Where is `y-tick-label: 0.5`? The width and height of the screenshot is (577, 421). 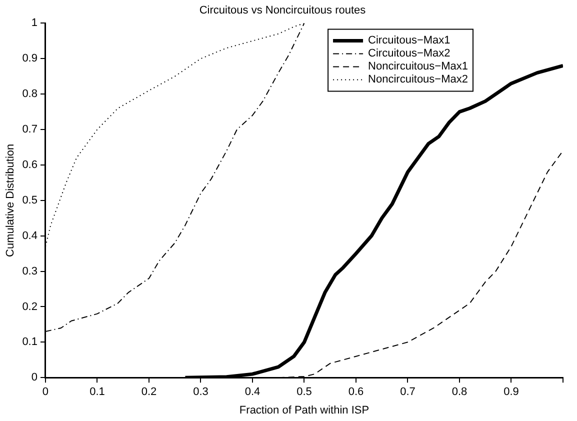
y-tick-label: 0.5 is located at coordinates (30, 200).